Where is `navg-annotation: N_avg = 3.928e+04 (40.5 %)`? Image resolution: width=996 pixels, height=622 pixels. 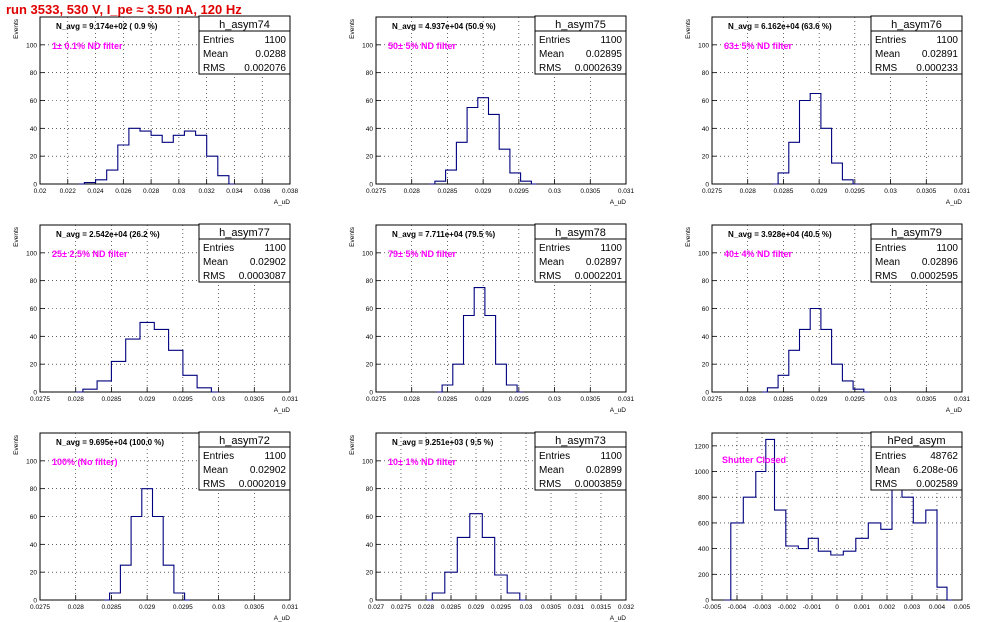 navg-annotation: N_avg = 3.928e+04 (40.5 %) is located at coordinates (780, 234).